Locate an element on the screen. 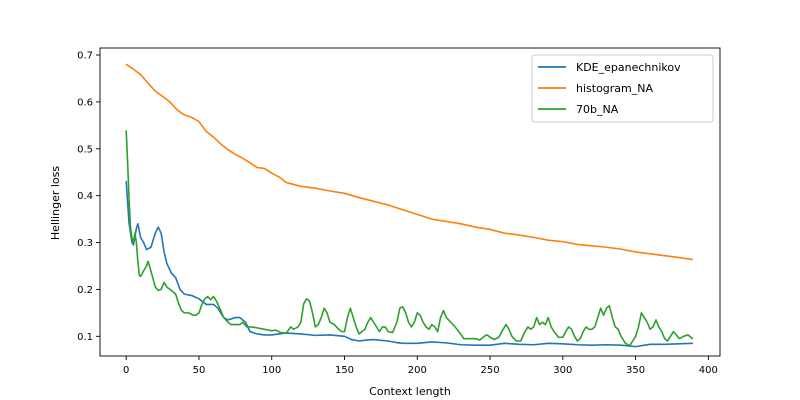  legend-label: histogram_NA is located at coordinates (614, 88).